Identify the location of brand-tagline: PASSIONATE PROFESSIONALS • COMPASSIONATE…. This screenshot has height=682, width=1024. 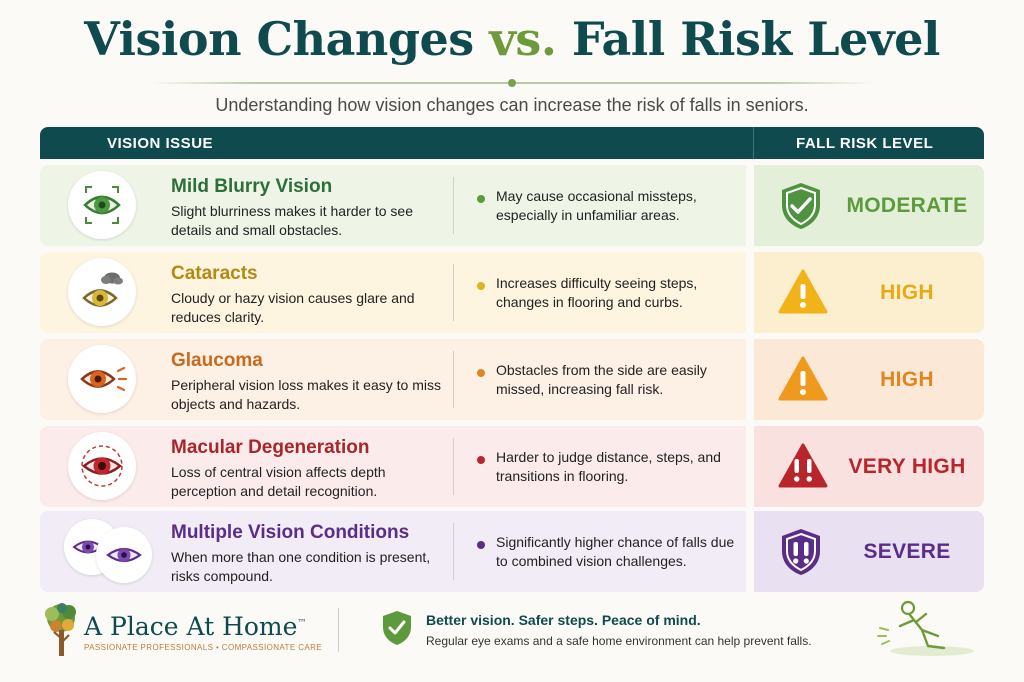
(203, 647).